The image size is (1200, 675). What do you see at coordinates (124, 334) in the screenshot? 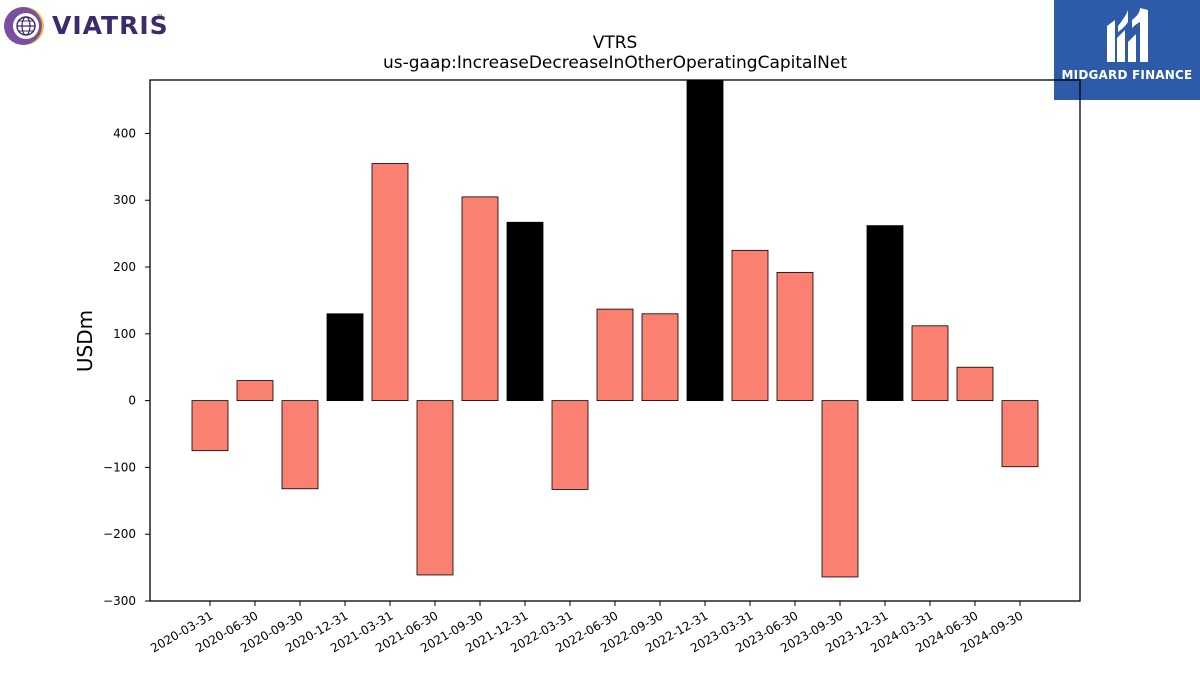
I see `y-tick-label: 100` at bounding box center [124, 334].